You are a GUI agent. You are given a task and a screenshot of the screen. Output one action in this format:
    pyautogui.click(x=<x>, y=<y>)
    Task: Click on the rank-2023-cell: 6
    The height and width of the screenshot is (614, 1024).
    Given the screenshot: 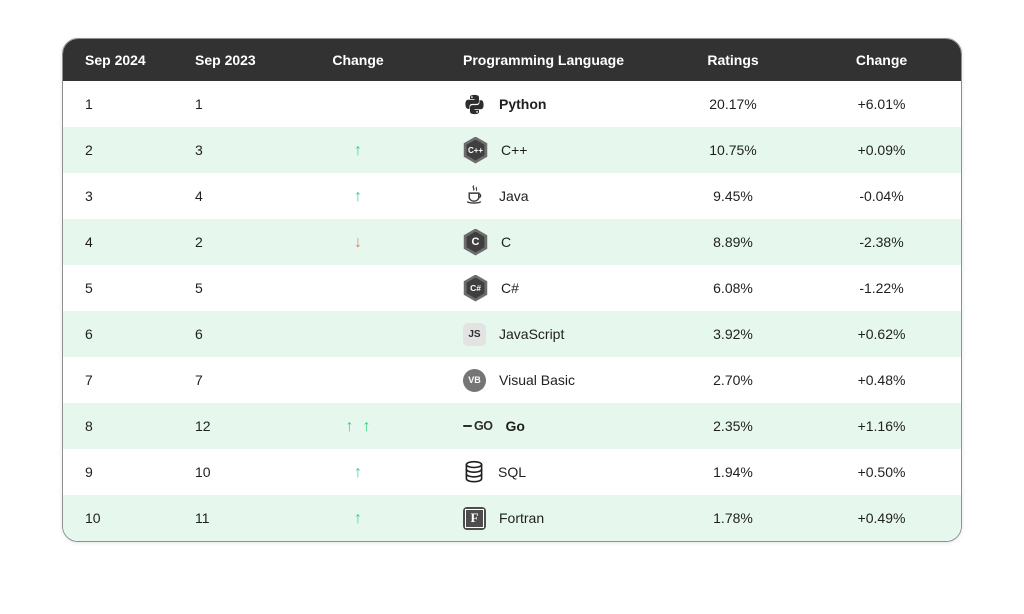 What is the action you would take?
    pyautogui.click(x=199, y=334)
    